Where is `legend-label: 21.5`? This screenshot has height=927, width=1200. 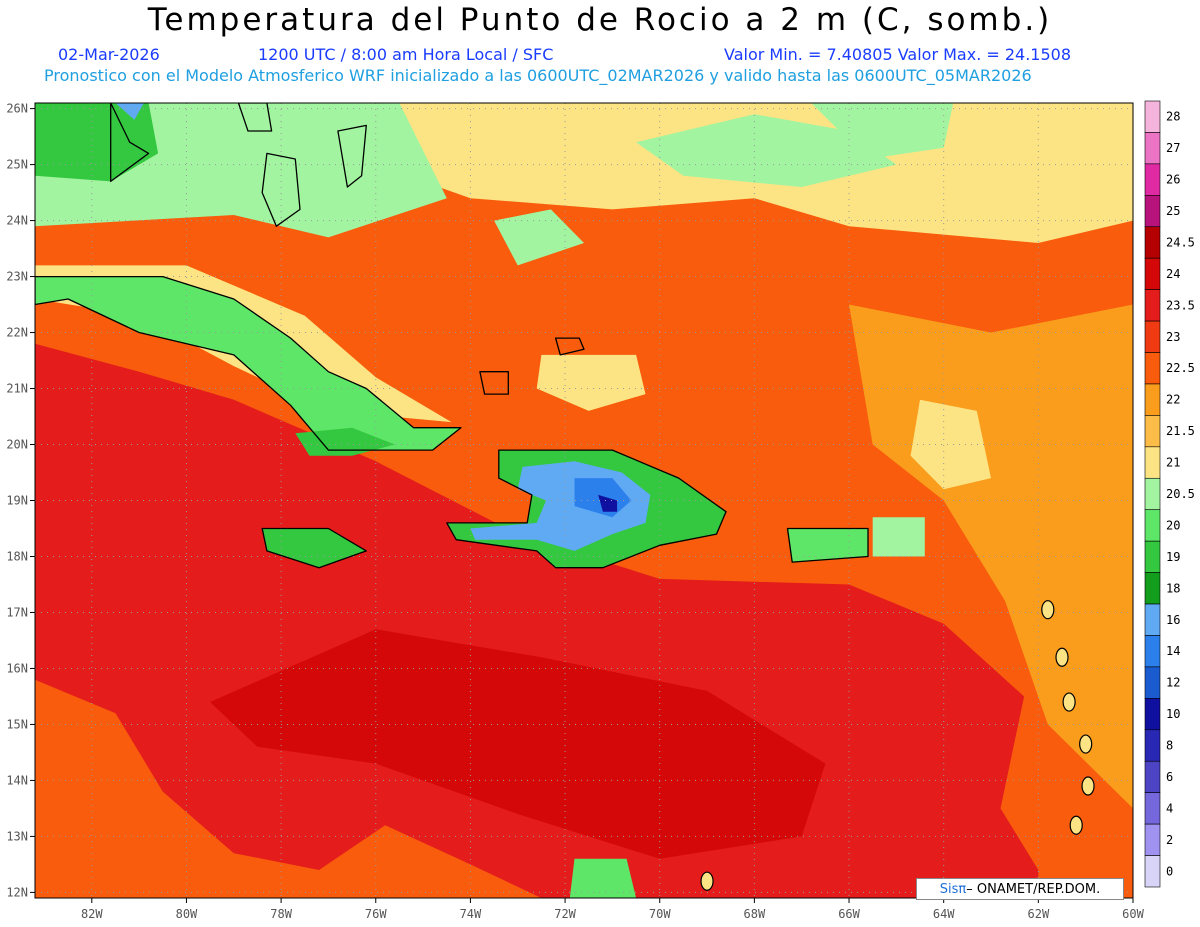 legend-label: 21.5 is located at coordinates (1180, 431).